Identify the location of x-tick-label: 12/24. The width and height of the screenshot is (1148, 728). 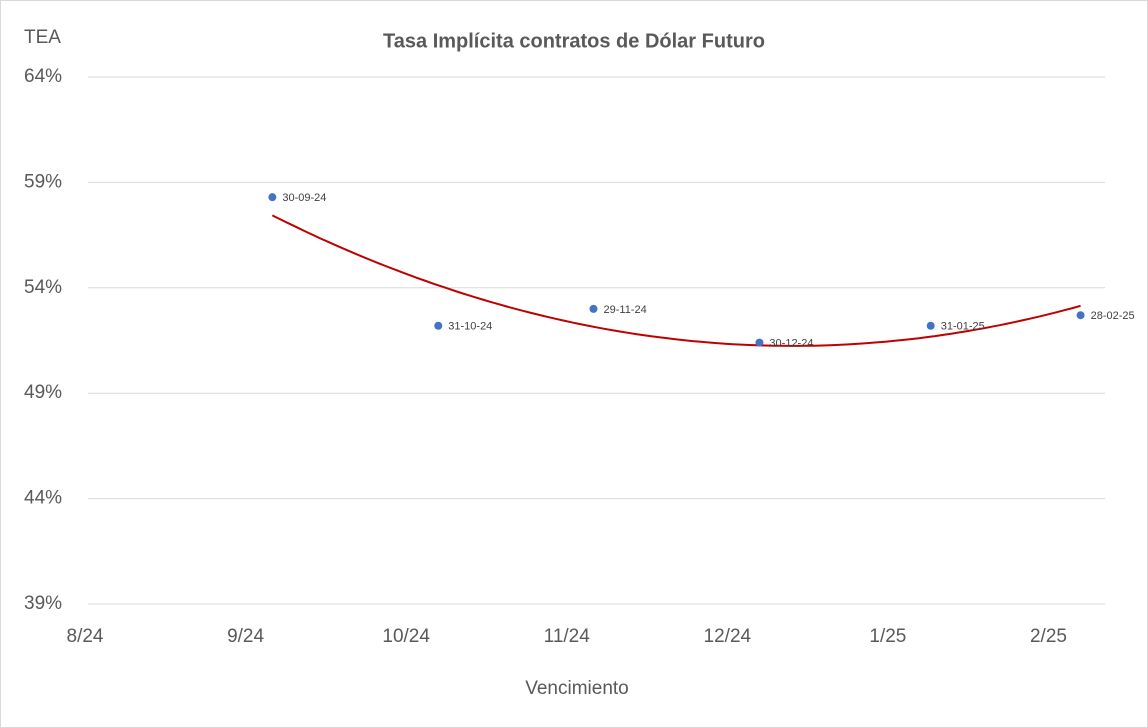
(728, 636).